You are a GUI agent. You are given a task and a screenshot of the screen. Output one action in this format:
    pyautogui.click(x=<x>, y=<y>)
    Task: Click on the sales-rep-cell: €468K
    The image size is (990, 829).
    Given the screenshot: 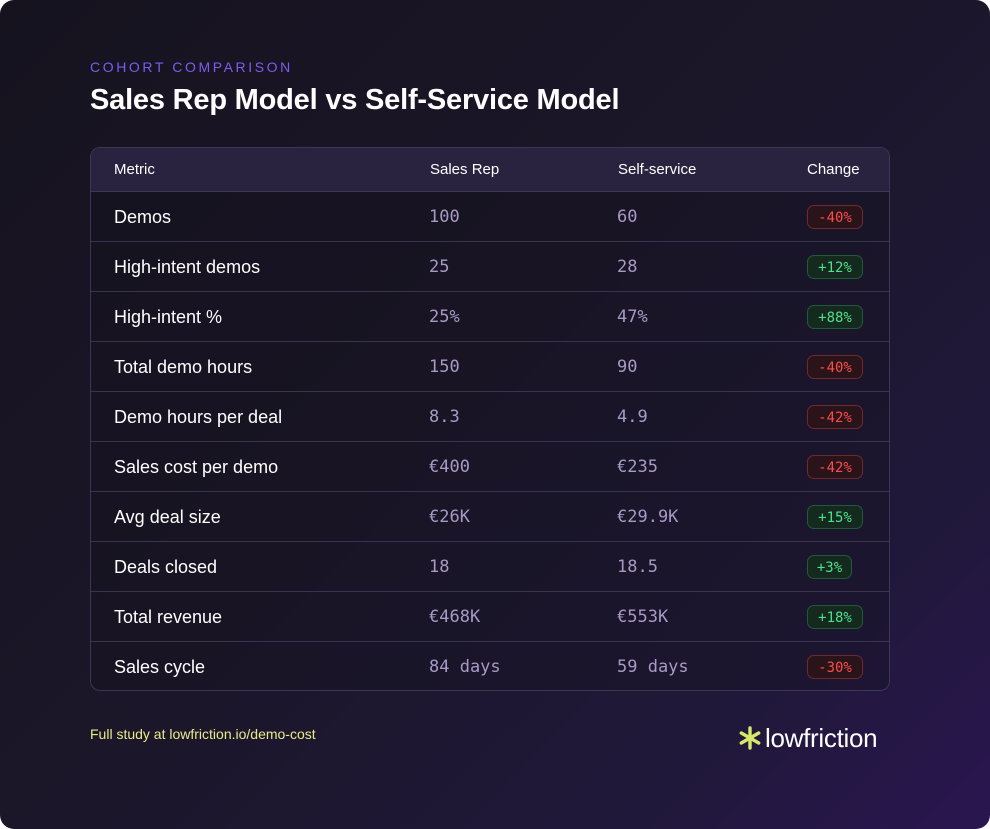 What is the action you would take?
    pyautogui.click(x=455, y=617)
    